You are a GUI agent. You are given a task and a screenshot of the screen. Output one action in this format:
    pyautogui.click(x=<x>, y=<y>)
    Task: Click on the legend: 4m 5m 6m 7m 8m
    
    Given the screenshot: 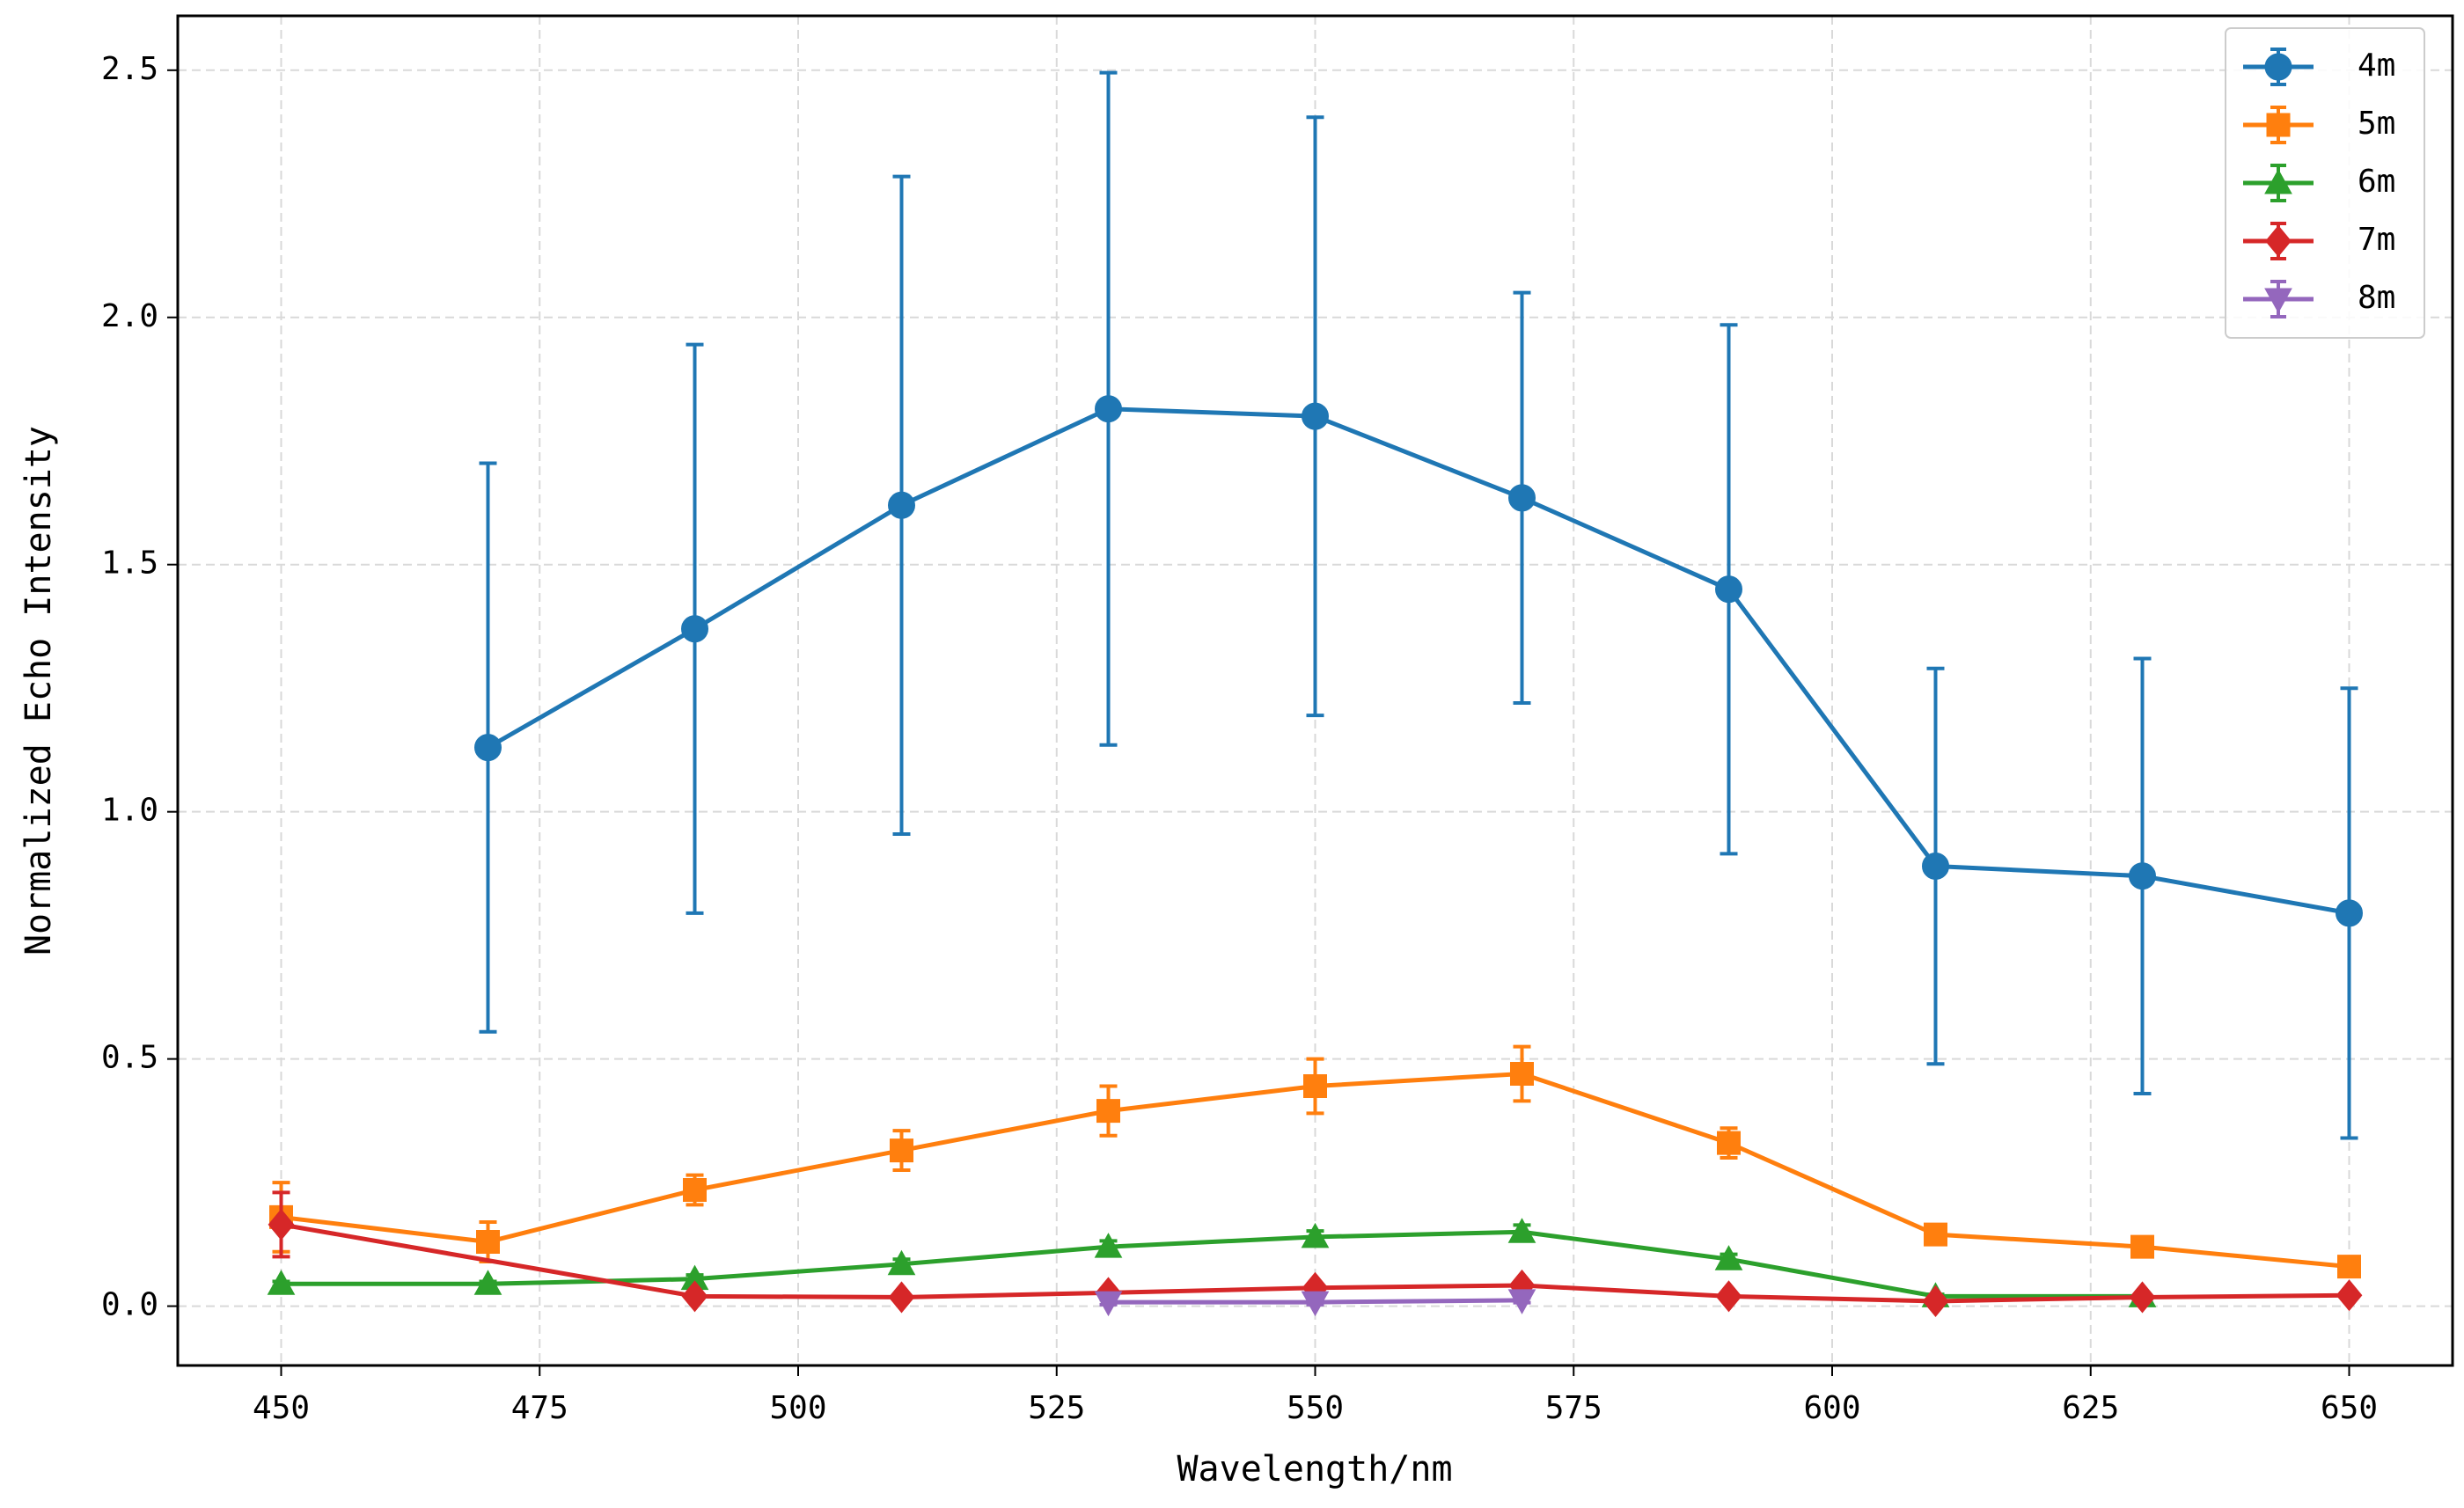 What is the action you would take?
    pyautogui.click(x=2325, y=183)
    